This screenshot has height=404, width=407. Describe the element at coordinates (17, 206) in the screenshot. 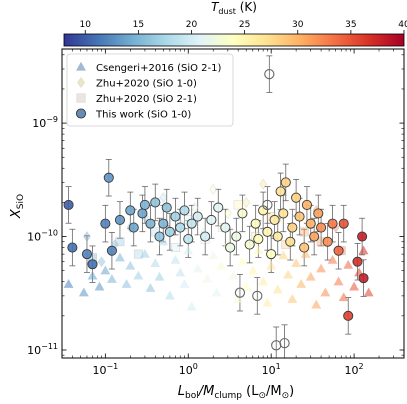

I see `y-axis-label: XSiO` at that location.